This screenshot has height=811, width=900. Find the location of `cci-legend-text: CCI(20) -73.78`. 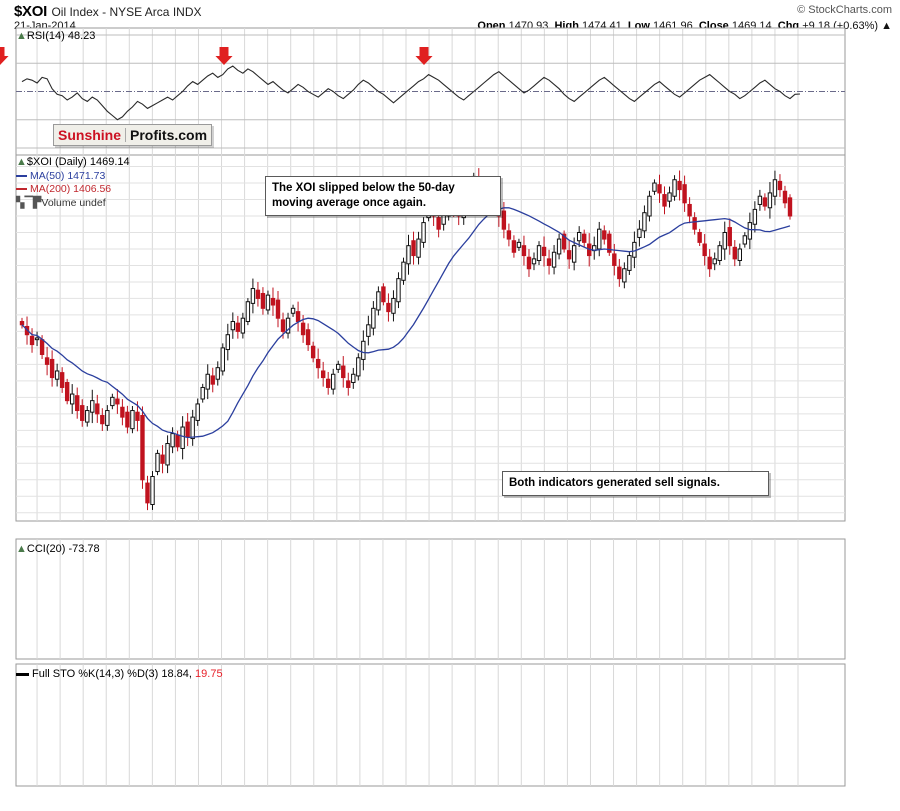

cci-legend-text: CCI(20) -73.78 is located at coordinates (63, 549).